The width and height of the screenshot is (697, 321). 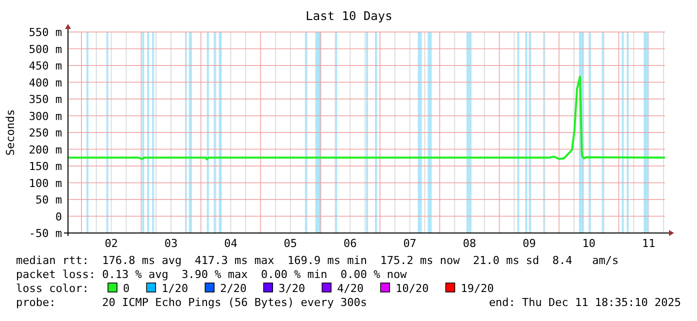 I want to click on y-tick-label: 300 m, so click(x=45, y=116).